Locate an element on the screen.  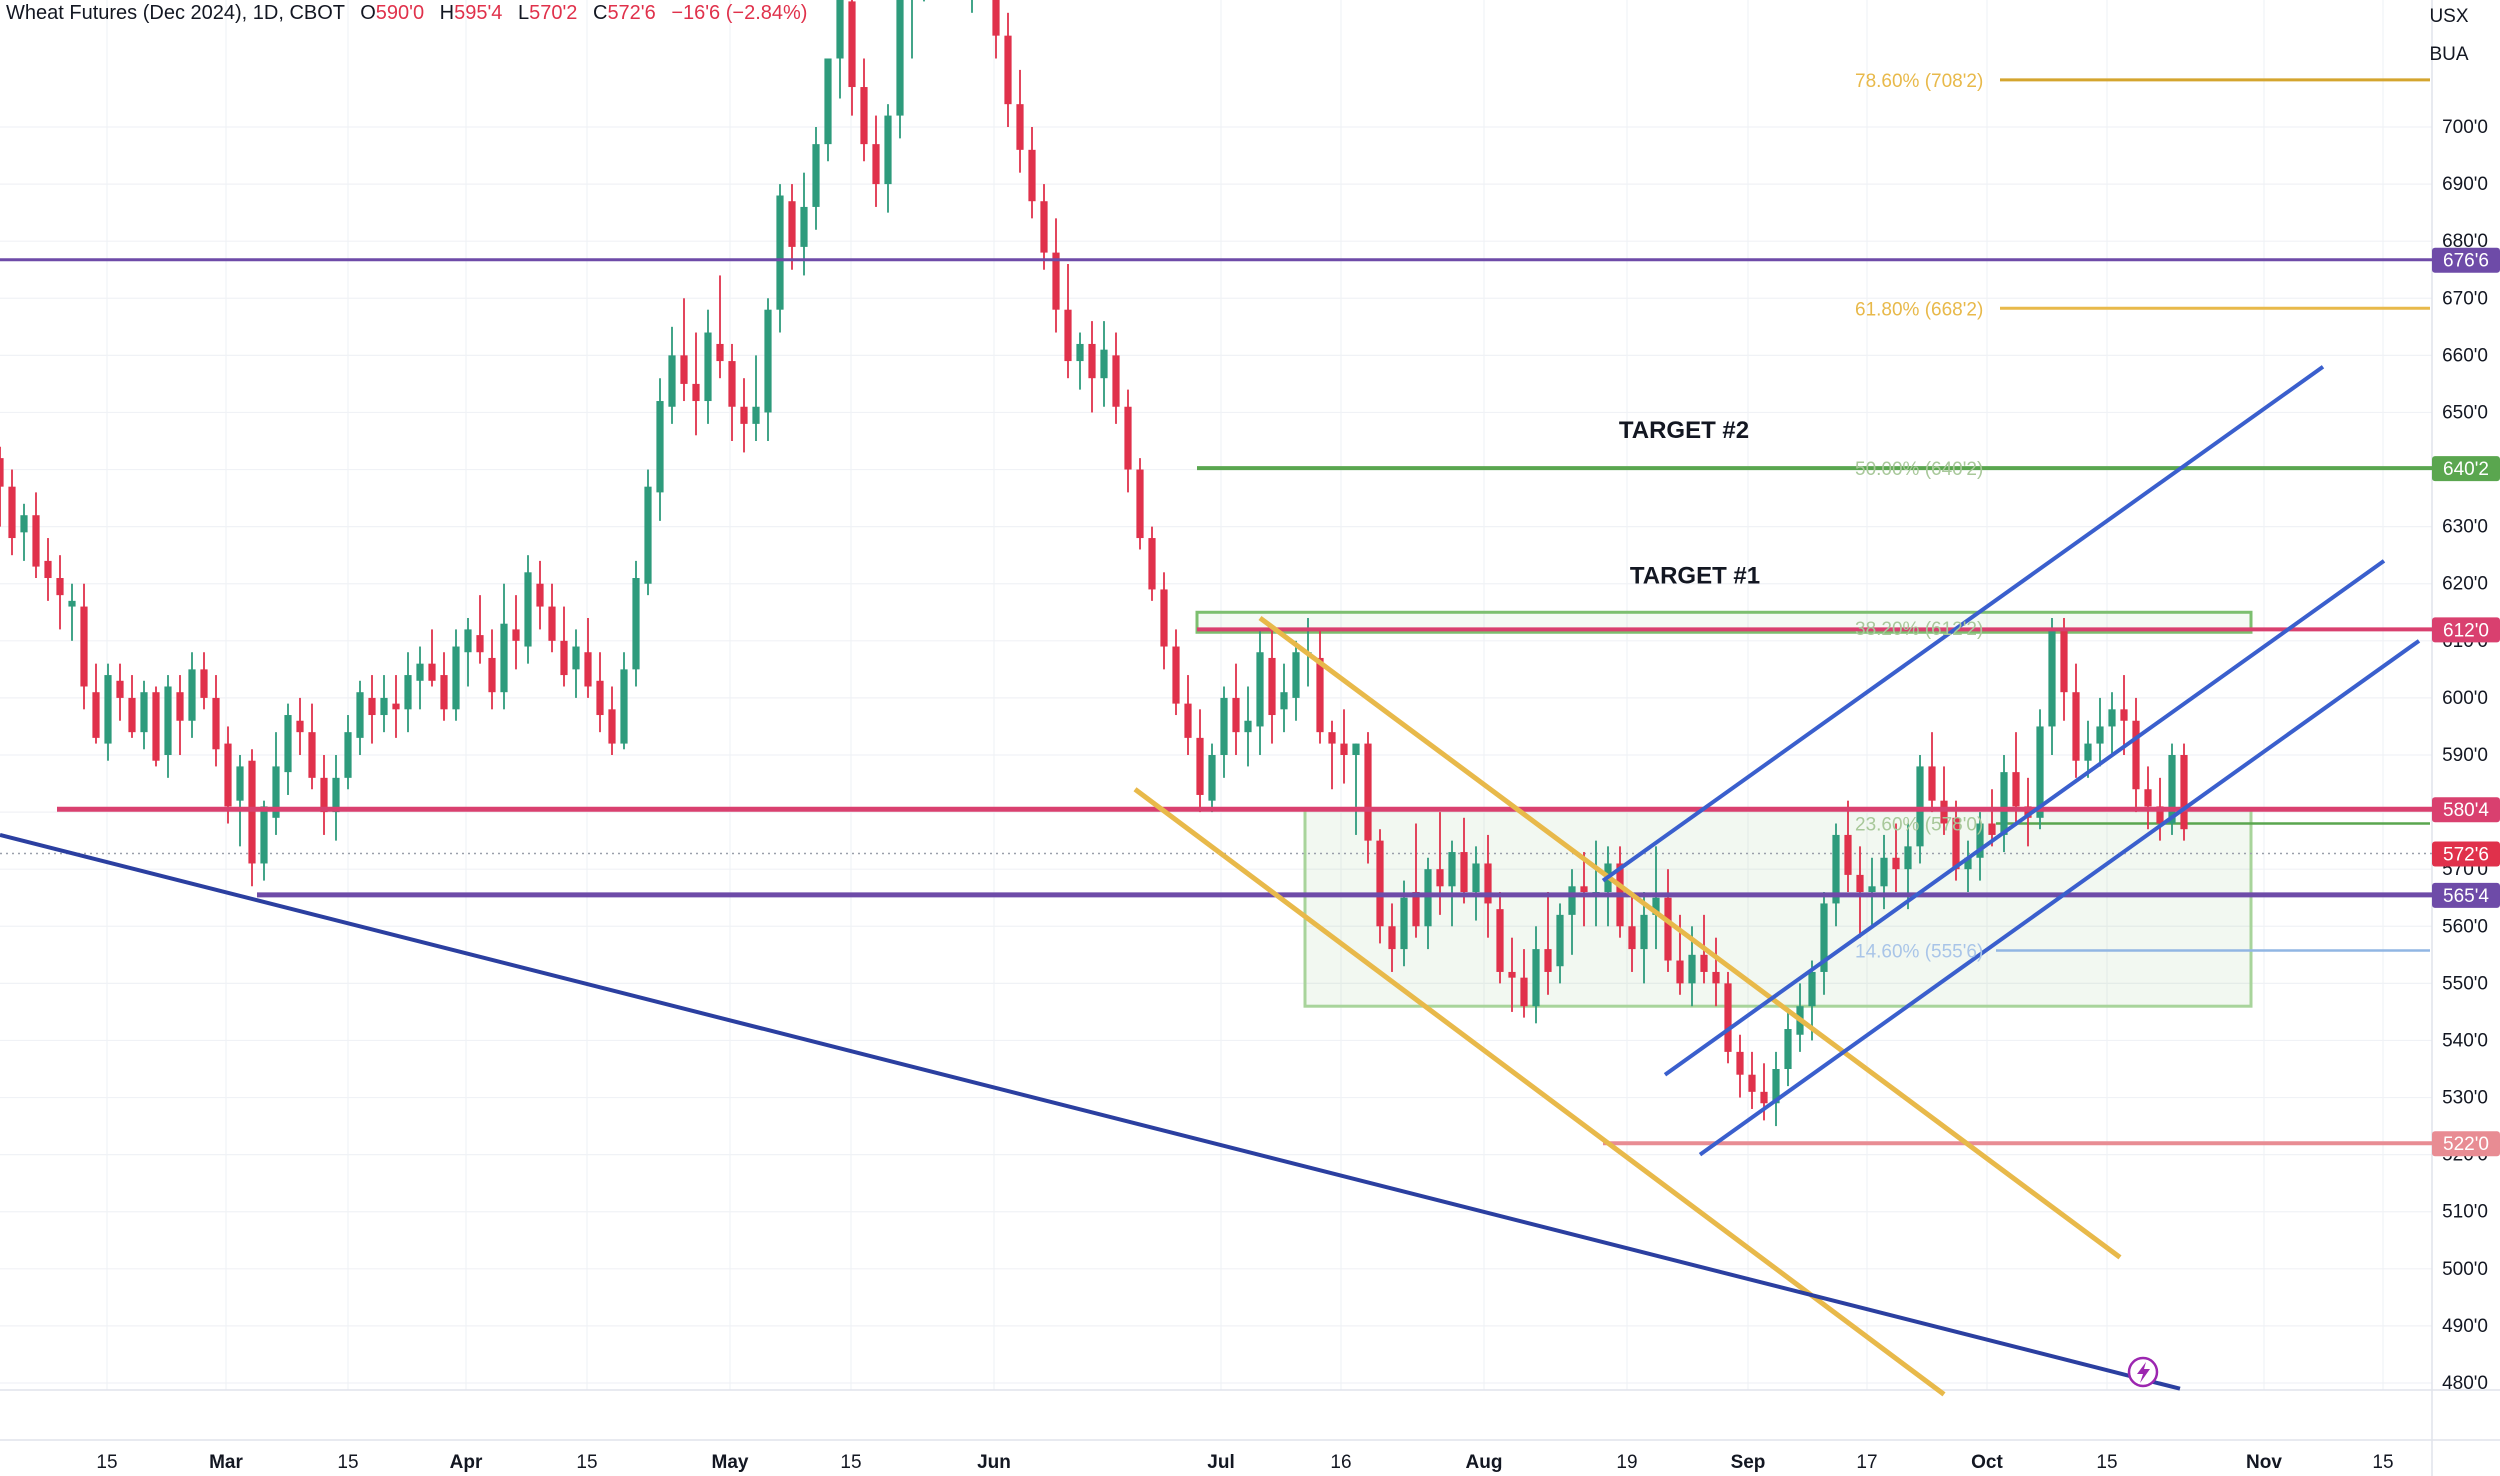
time-tick-label: Oct is located at coordinates (1987, 1462).